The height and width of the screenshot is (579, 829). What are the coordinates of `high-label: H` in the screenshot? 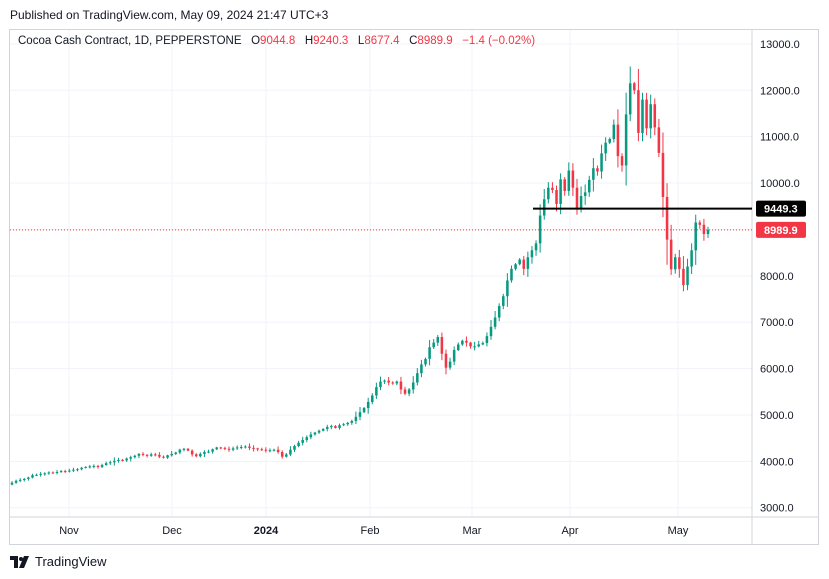 It's located at (309, 41).